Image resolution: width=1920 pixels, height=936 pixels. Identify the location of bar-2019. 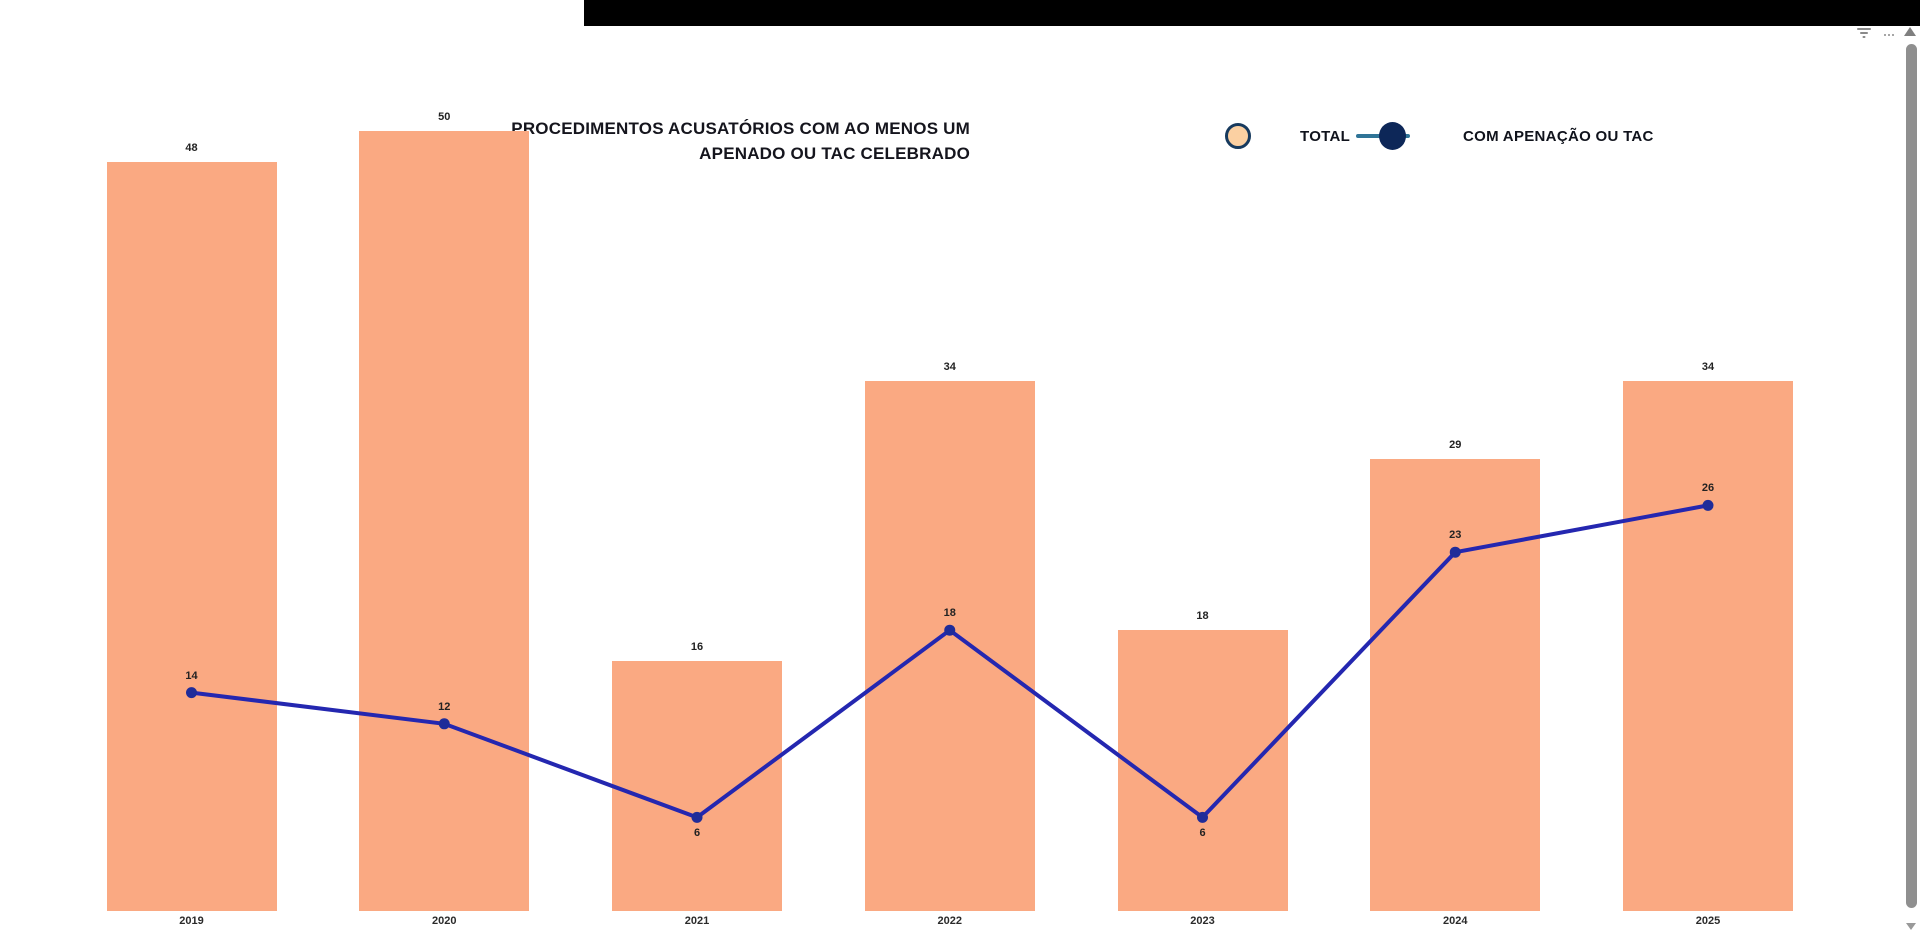
(191, 536).